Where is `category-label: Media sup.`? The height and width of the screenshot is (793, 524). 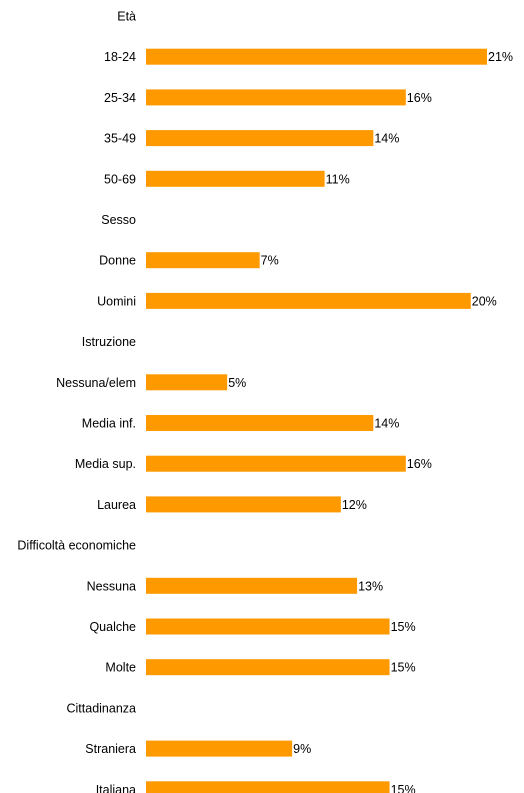
category-label: Media sup. is located at coordinates (105, 464).